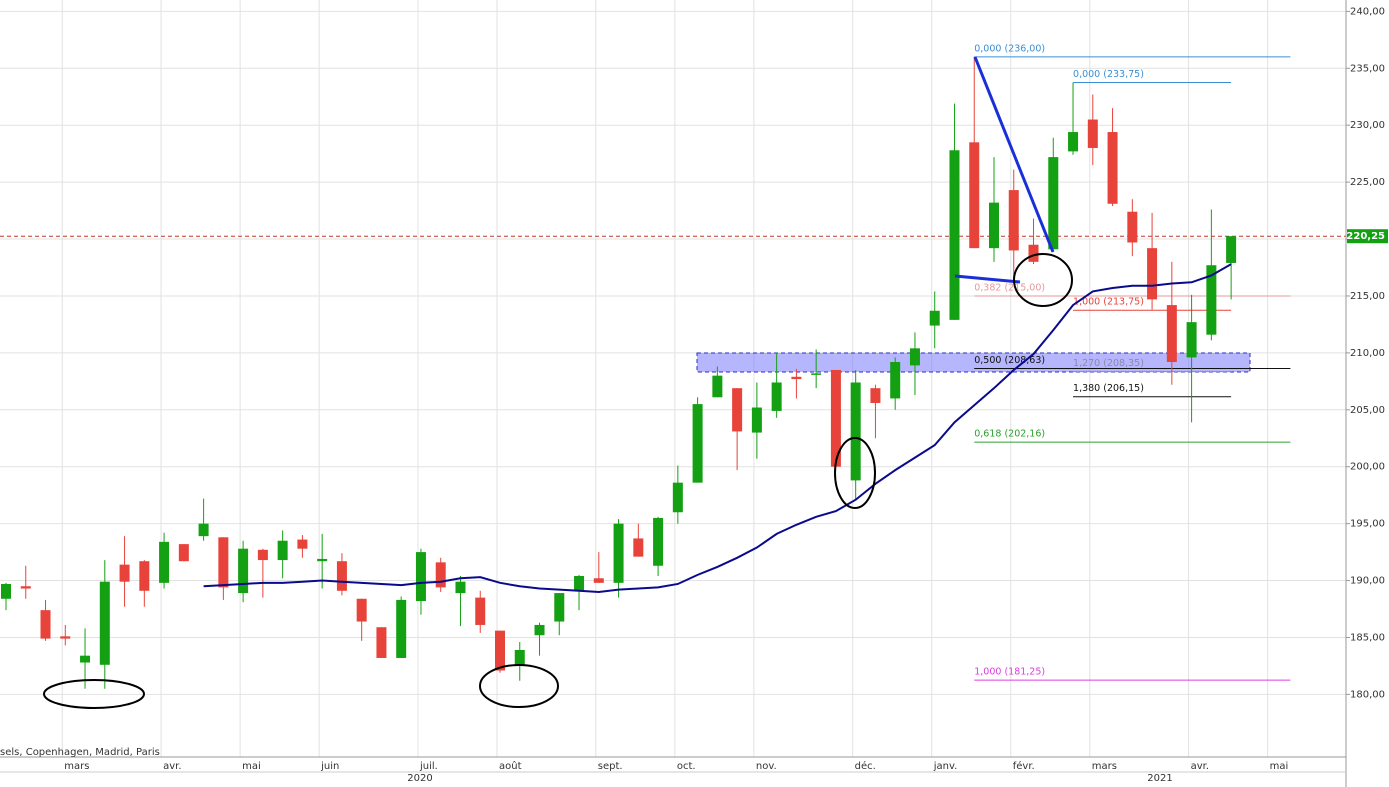 This screenshot has width=1389, height=787. Describe the element at coordinates (1367, 296) in the screenshot. I see `y-tick-label: 215,00` at that location.